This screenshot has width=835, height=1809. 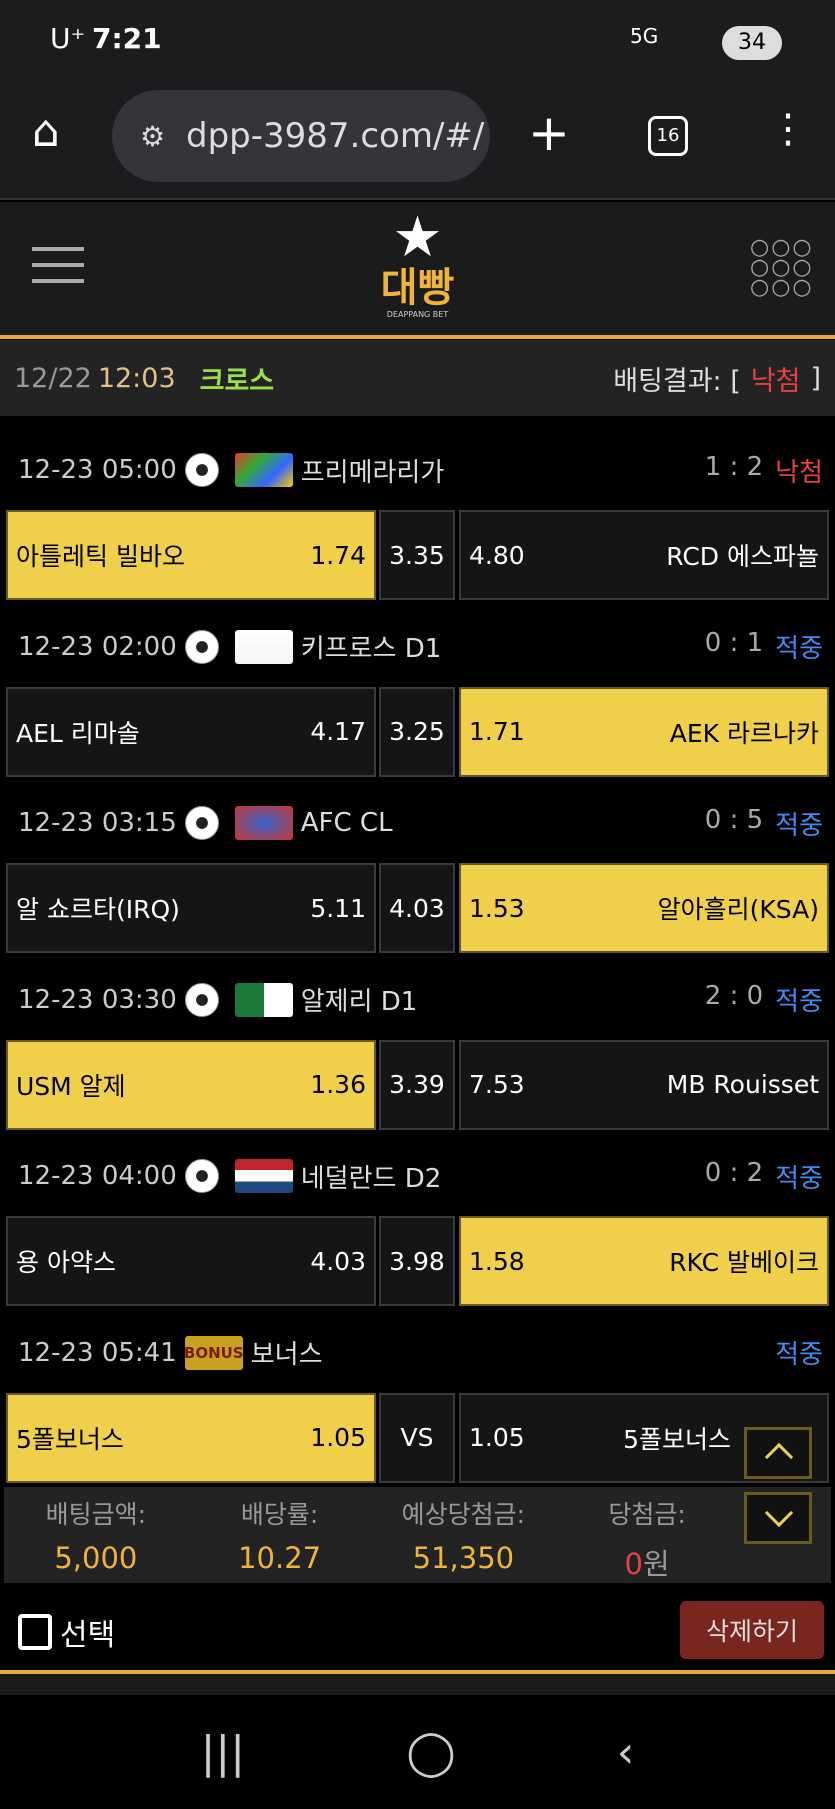 I want to click on draw-odds-cell: 3.25, so click(x=417, y=731).